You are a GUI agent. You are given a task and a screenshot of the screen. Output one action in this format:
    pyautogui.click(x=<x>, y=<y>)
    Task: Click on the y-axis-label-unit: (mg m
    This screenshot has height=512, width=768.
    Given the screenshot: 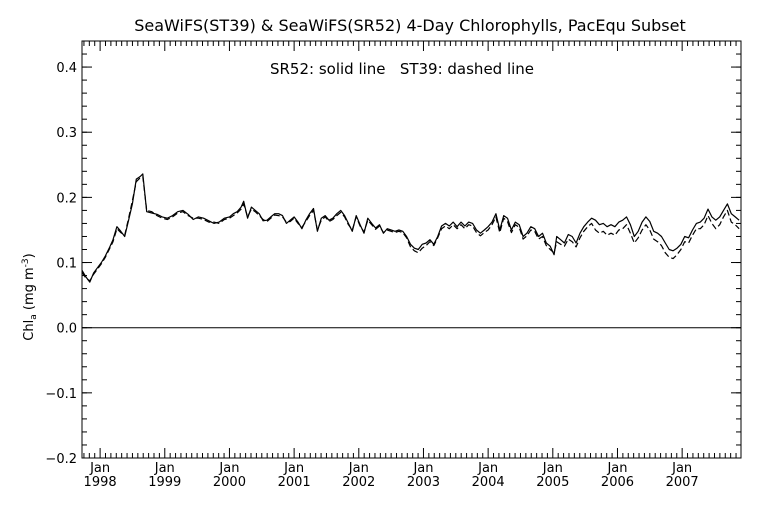 What is the action you would take?
    pyautogui.click(x=29, y=290)
    